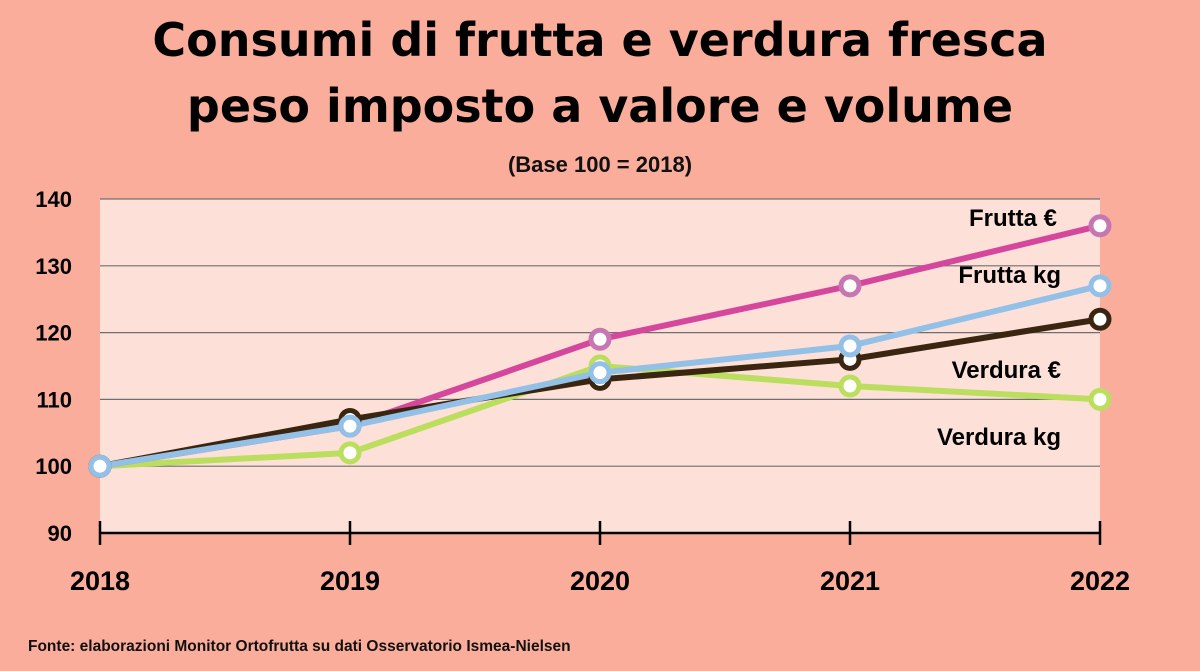  What do you see at coordinates (53, 266) in the screenshot?
I see `y-tick-label: 130` at bounding box center [53, 266].